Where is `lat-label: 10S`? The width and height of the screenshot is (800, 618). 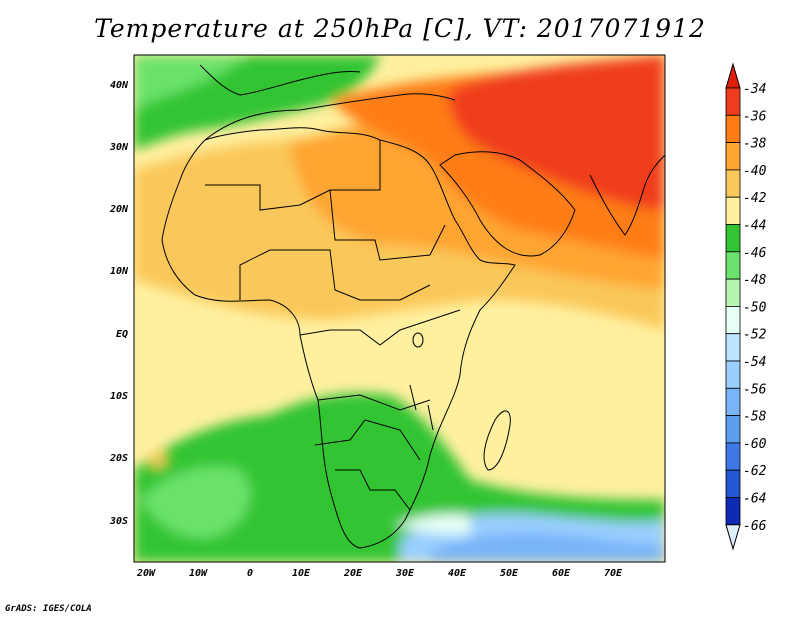 lat-label: 10S is located at coordinates (119, 396).